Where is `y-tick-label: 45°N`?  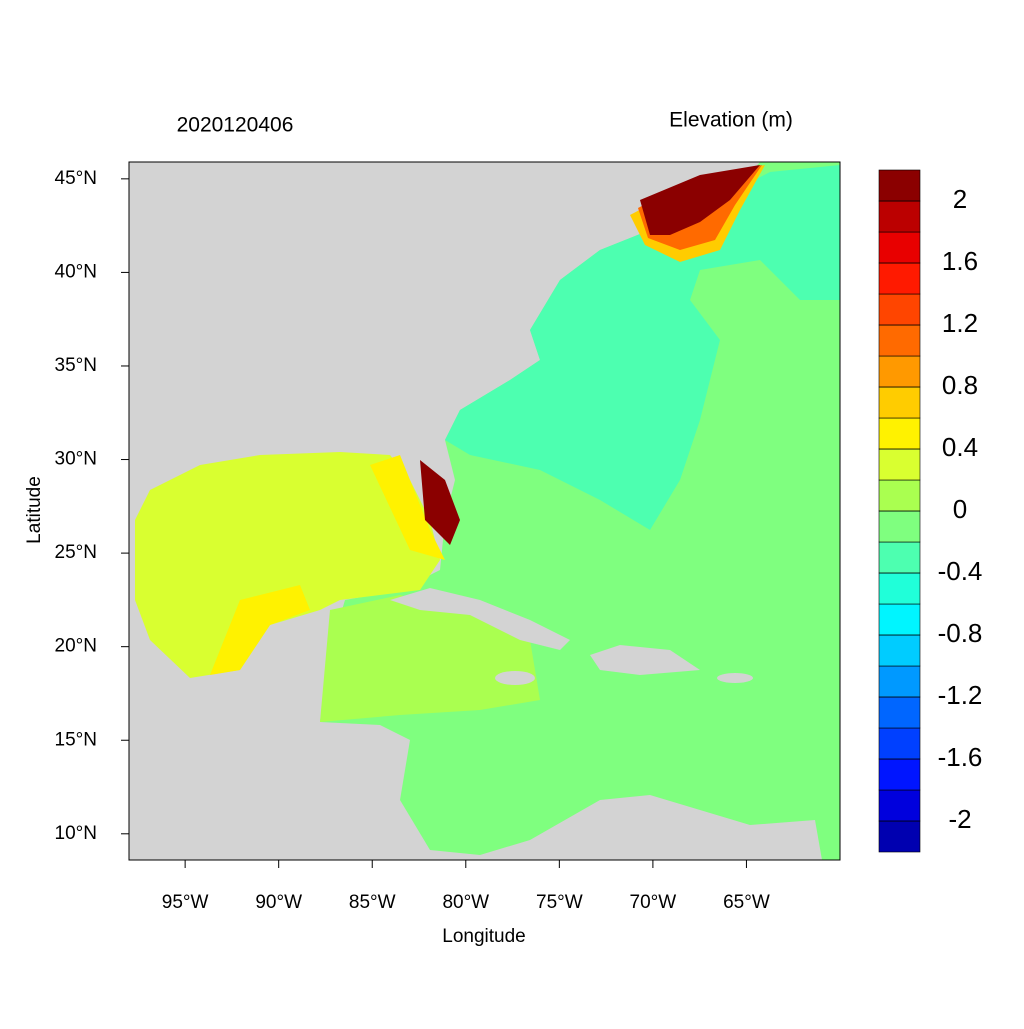 y-tick-label: 45°N is located at coordinates (76, 178).